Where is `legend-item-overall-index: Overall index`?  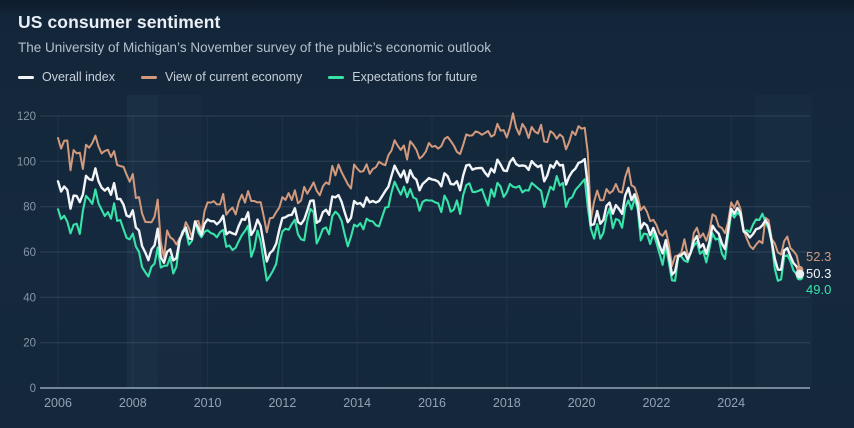 legend-item-overall-index: Overall index is located at coordinates (66, 77).